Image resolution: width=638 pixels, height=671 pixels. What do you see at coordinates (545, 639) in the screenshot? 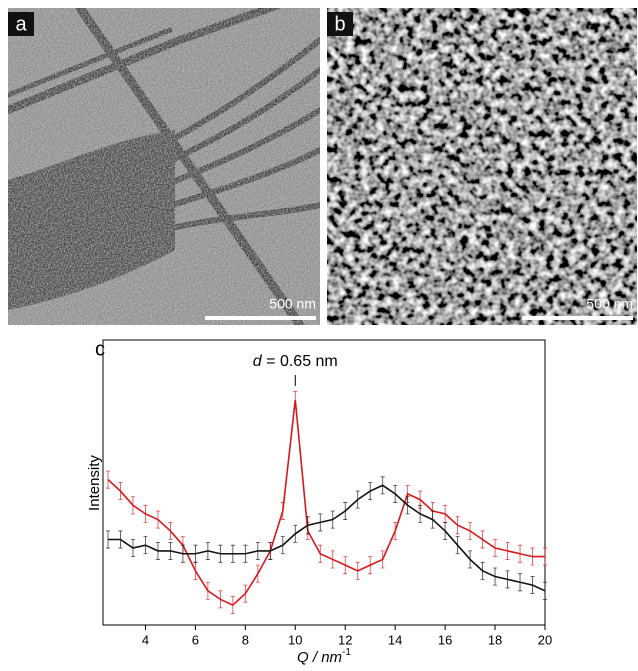
I see `x-tick-label: 20` at bounding box center [545, 639].